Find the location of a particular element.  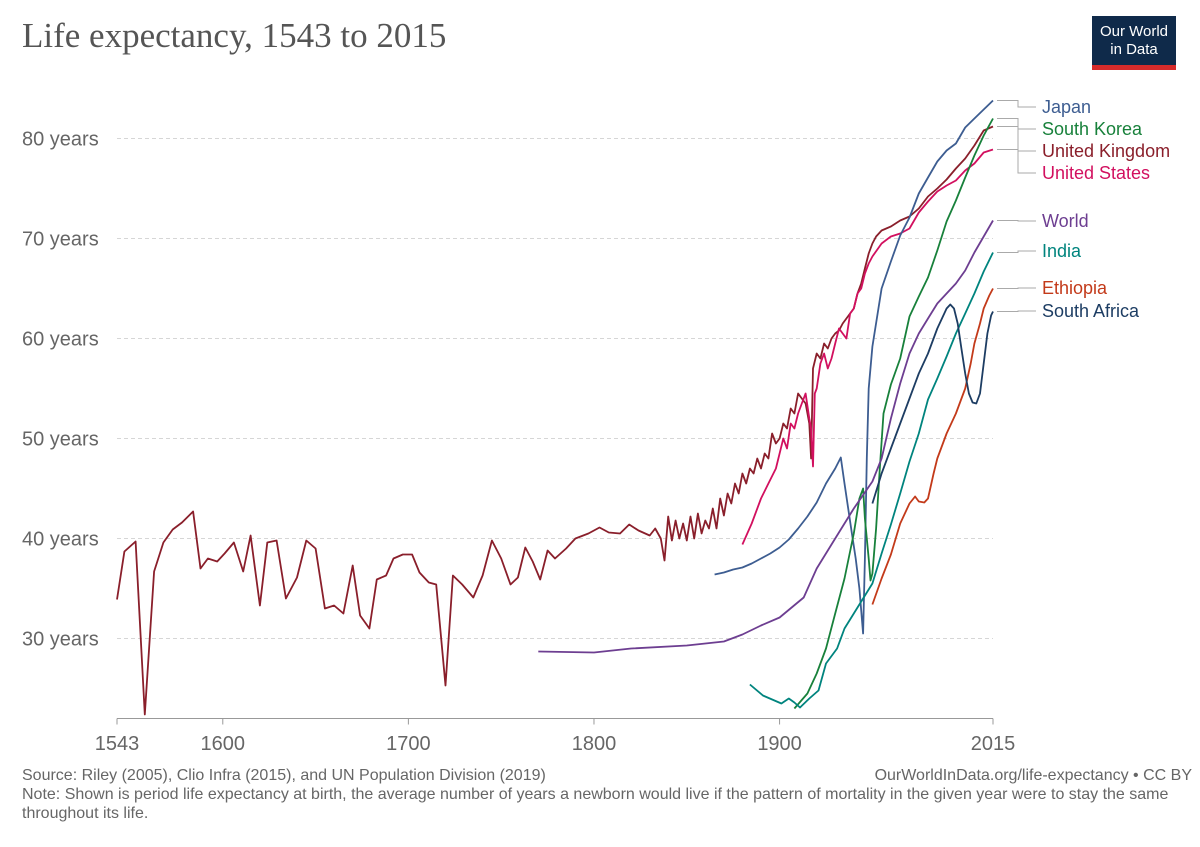

series-line-india is located at coordinates (871, 480).